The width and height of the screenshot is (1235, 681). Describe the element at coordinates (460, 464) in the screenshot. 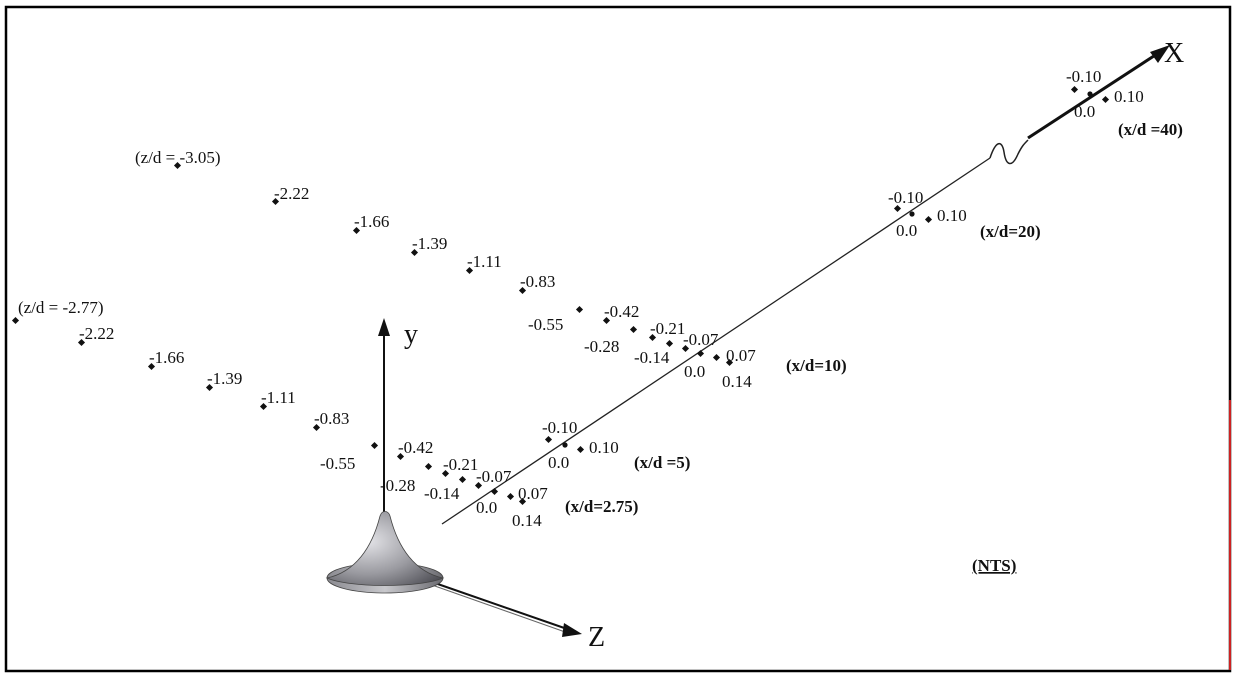

I see `series-b-label: -0.21` at that location.